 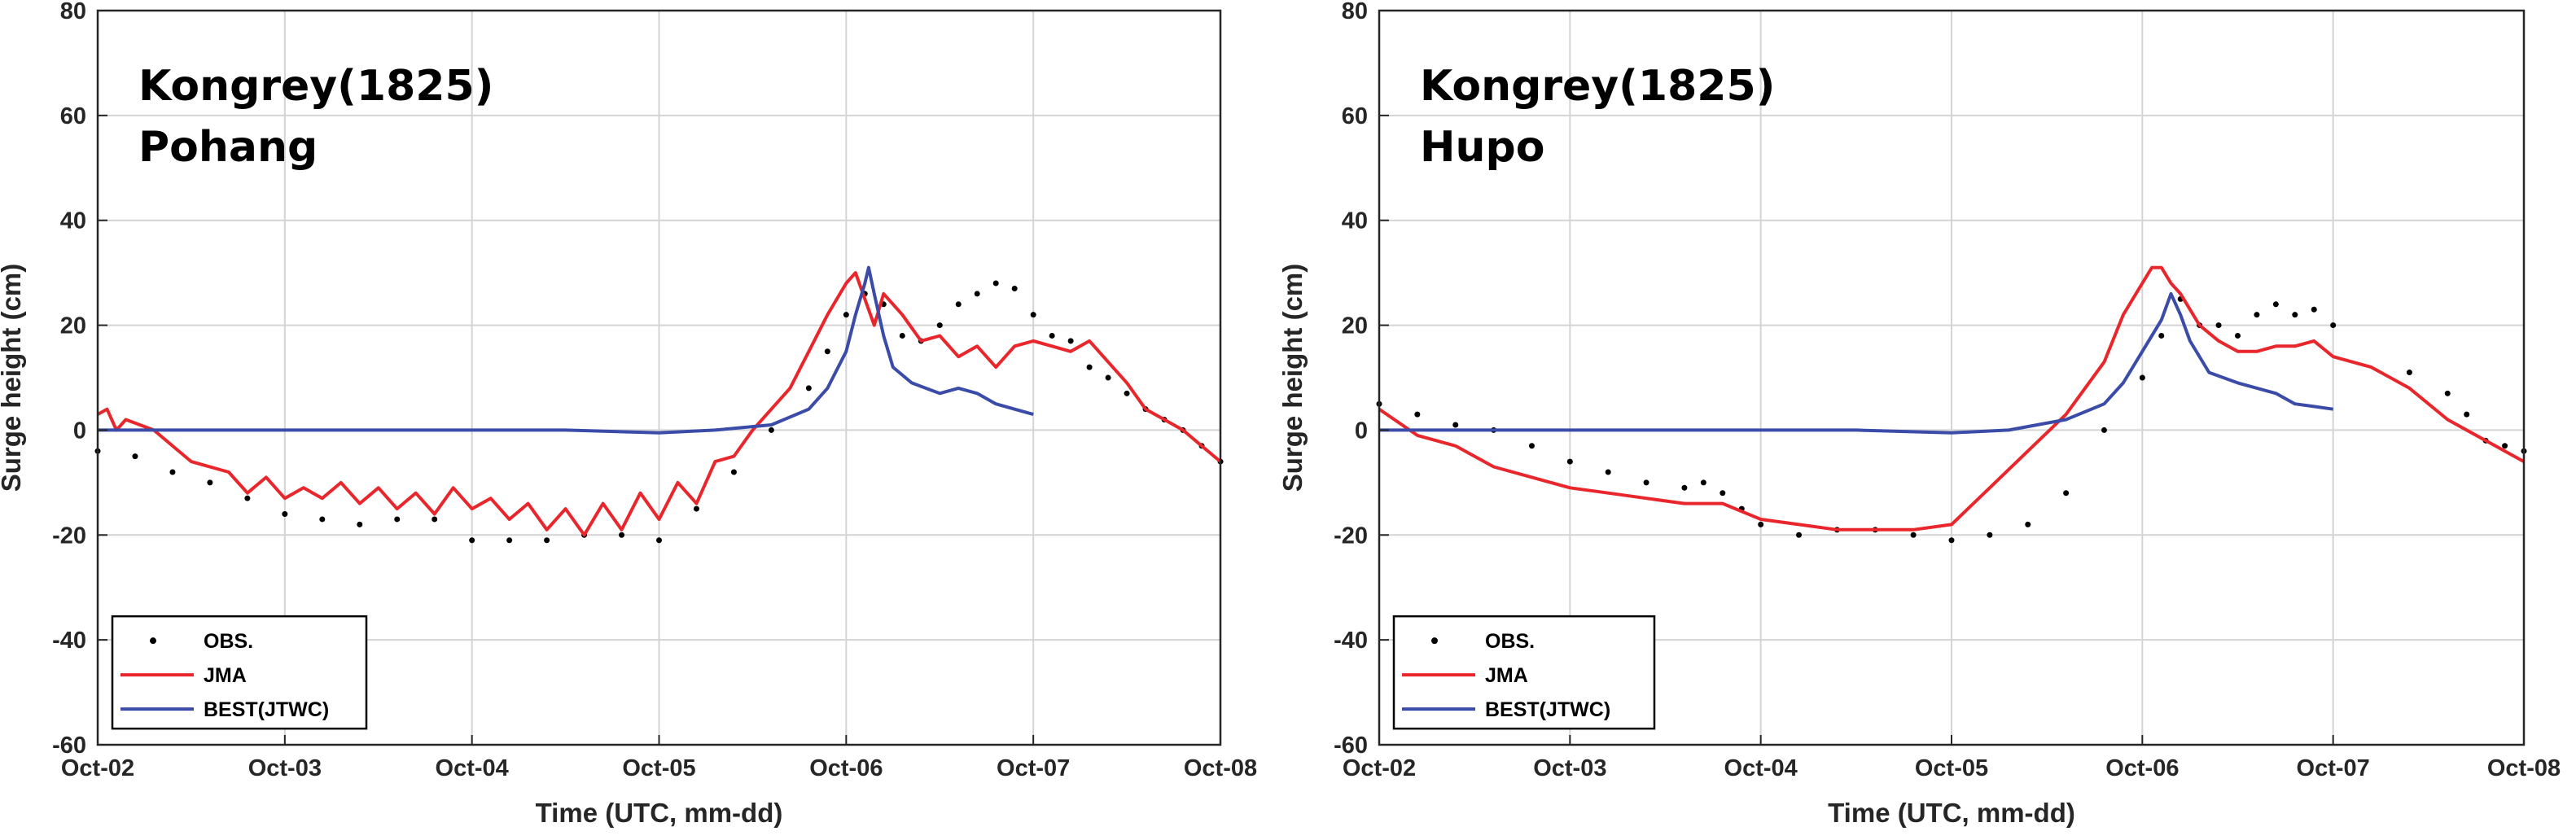 What do you see at coordinates (2524, 768) in the screenshot?
I see `x-tick-label: Oct-08` at bounding box center [2524, 768].